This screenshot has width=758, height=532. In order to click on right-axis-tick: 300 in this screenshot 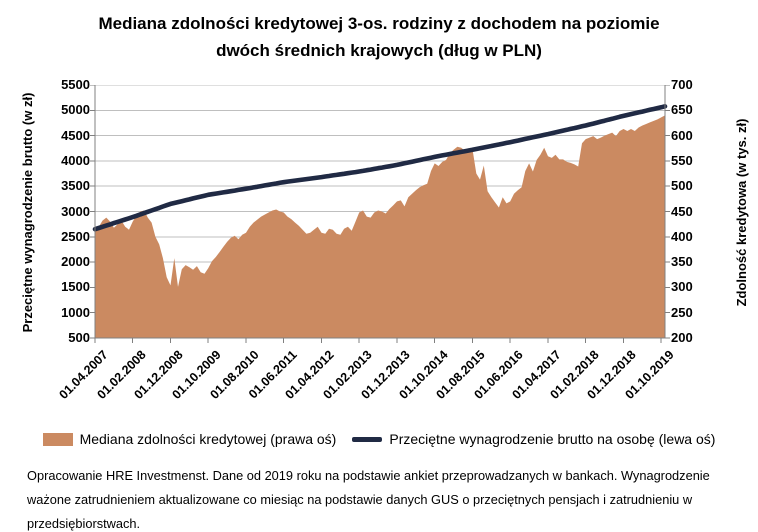, I will do `click(682, 287)`.